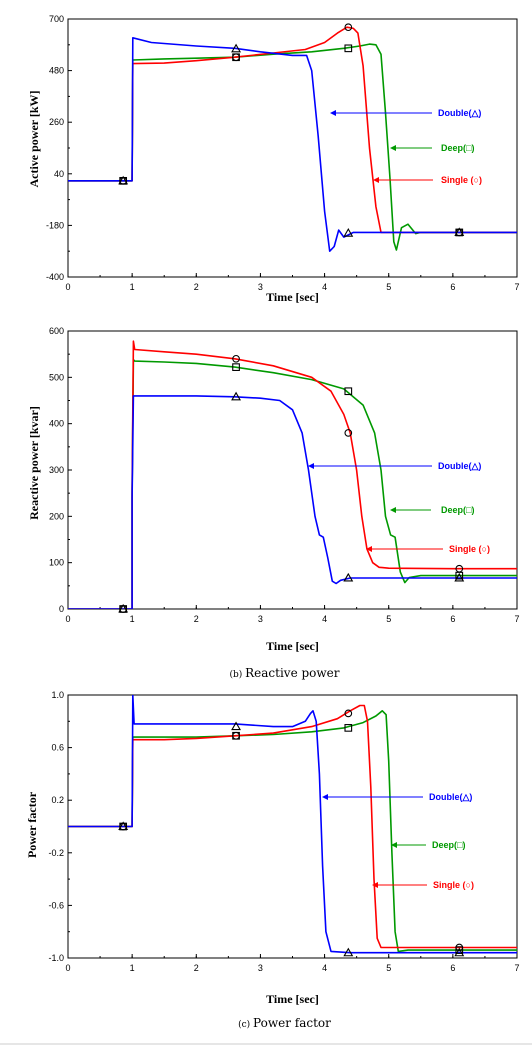  I want to click on y-axis-label: Reactive power [kvar], so click(34, 463).